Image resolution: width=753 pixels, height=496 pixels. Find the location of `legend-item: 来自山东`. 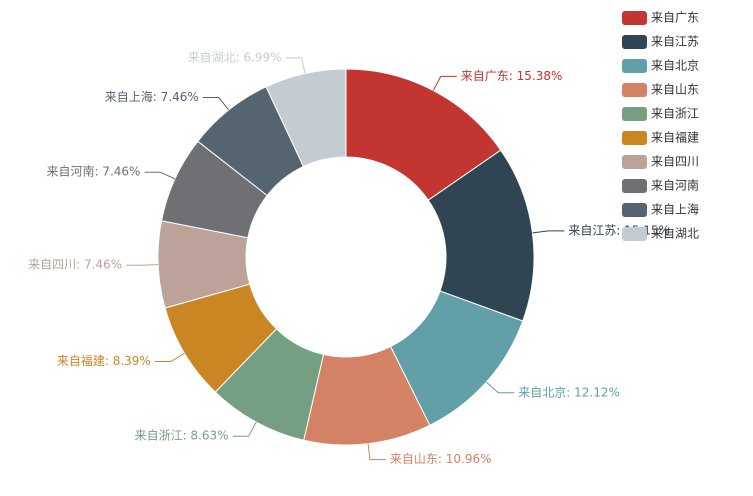

legend-item: 来自山东 is located at coordinates (660, 90).